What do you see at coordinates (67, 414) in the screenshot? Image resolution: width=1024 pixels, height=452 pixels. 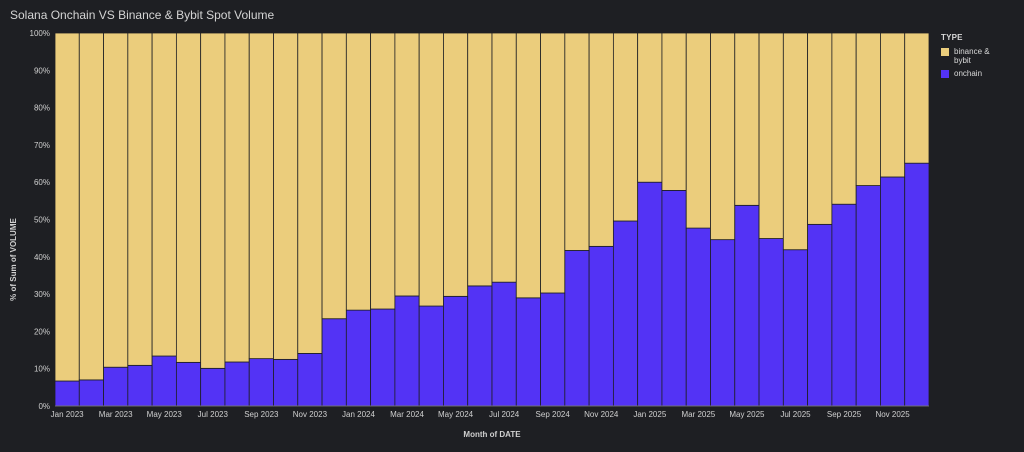 I see `x-tick-label: Jan 2023` at bounding box center [67, 414].